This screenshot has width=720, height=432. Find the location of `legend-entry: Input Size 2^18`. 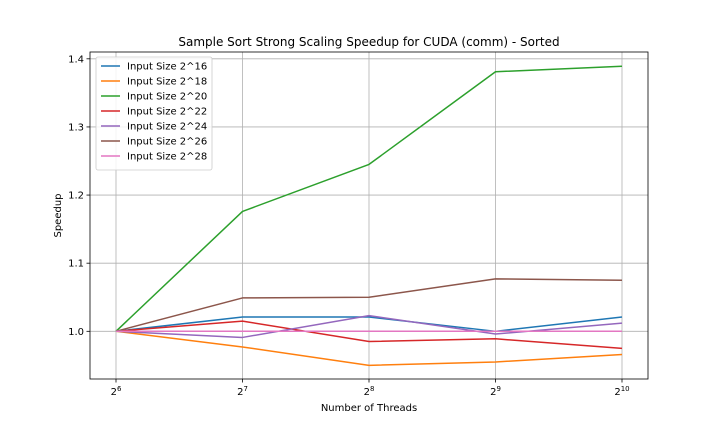

legend-entry: Input Size 2^18 is located at coordinates (167, 82).